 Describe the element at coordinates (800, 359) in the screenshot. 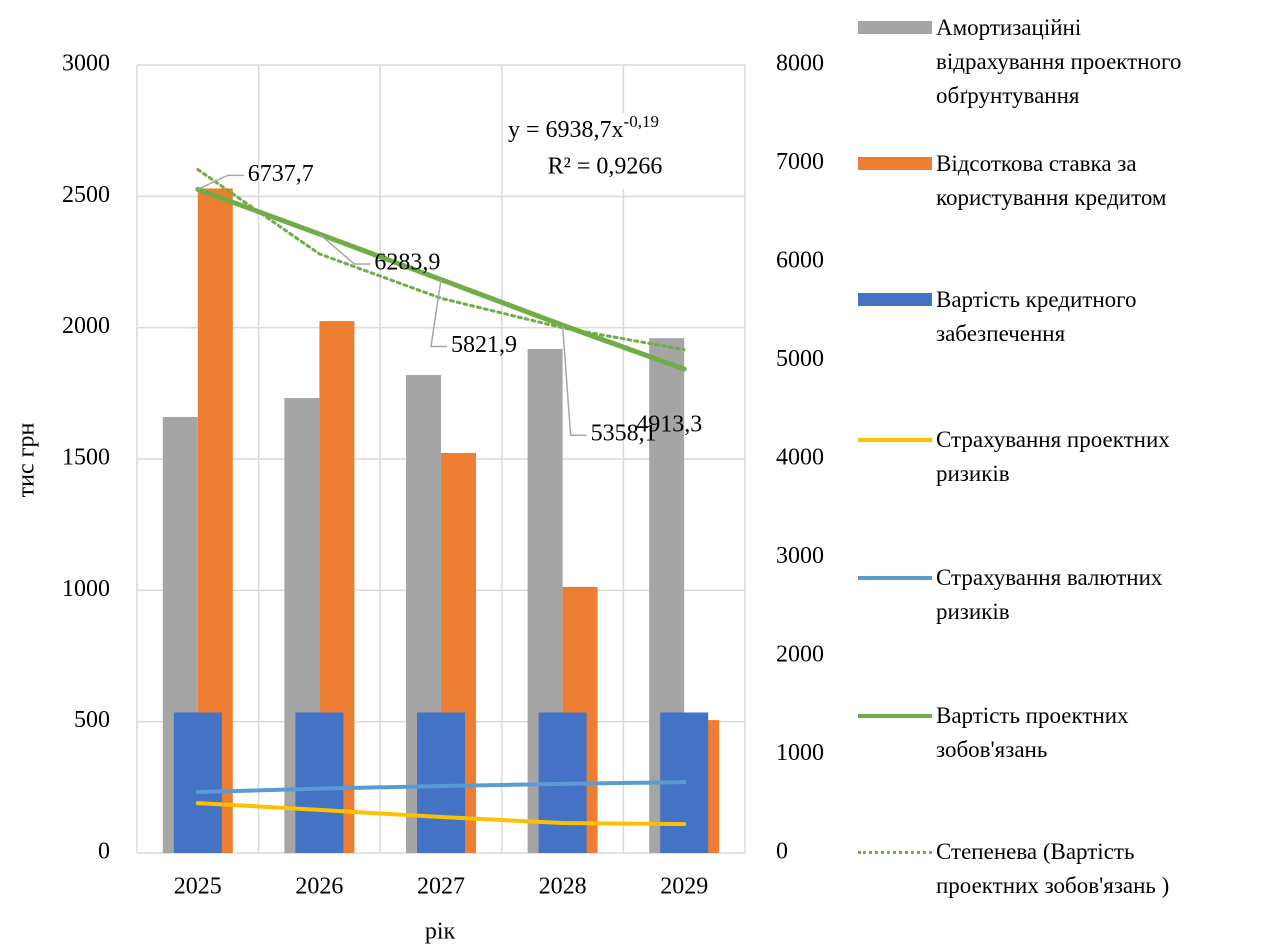

I see `y2-tick-label: 5000` at that location.